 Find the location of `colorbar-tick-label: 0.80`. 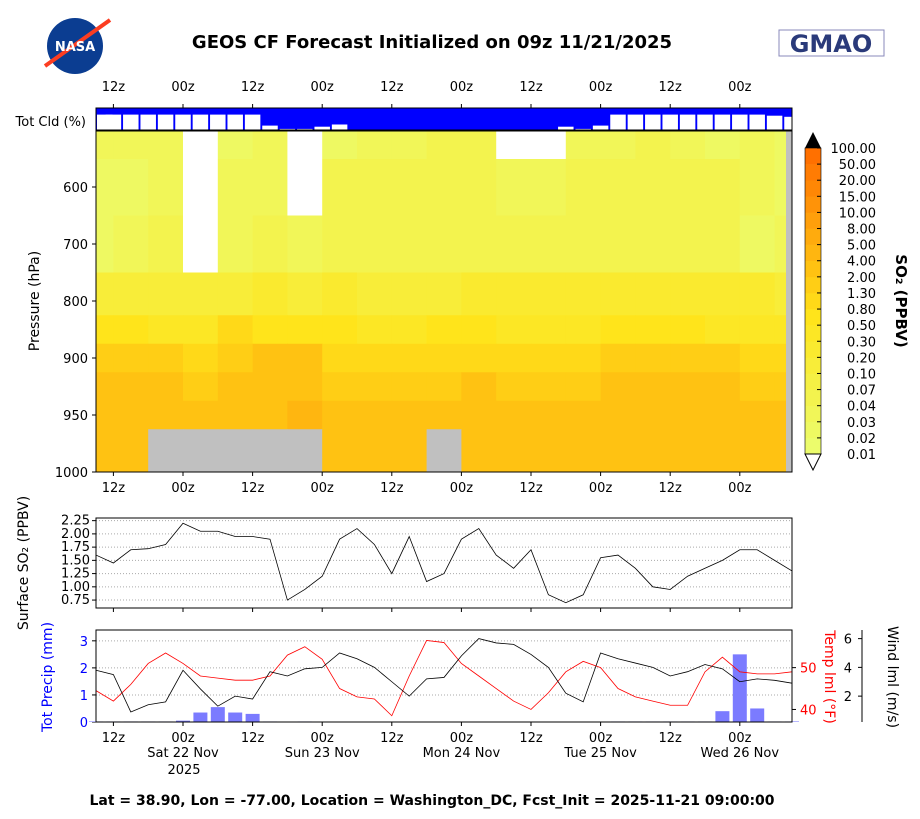

colorbar-tick-label: 0.80 is located at coordinates (861, 310).